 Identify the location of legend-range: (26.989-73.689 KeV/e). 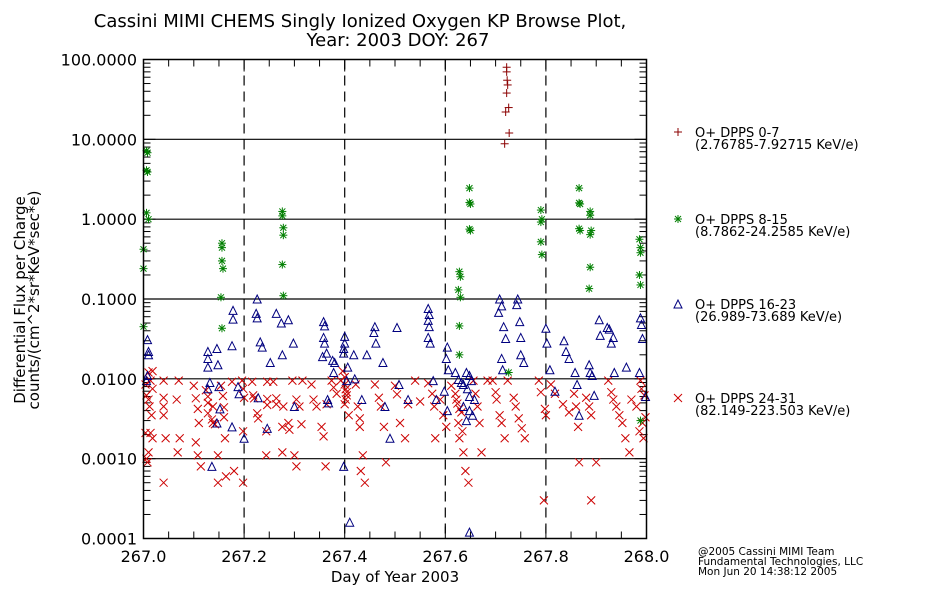
(768, 317).